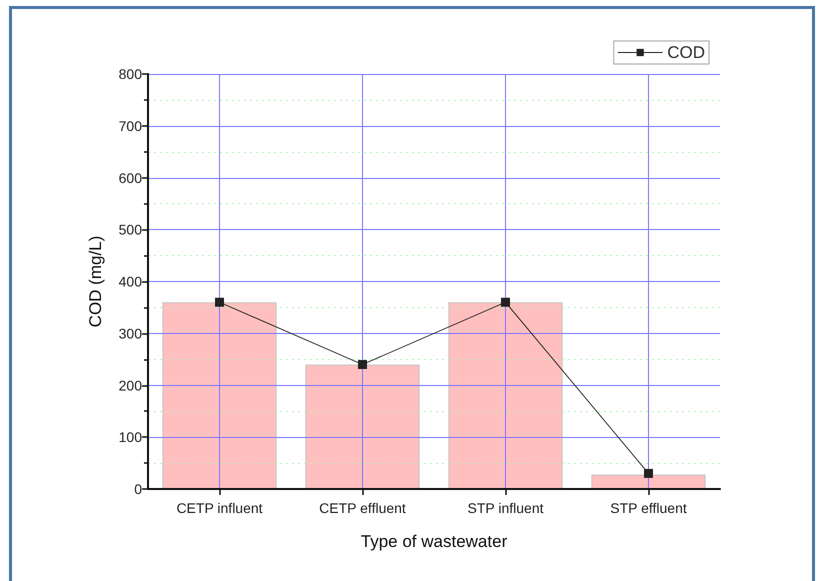  What do you see at coordinates (130, 178) in the screenshot?
I see `y-tick-label: 600` at bounding box center [130, 178].